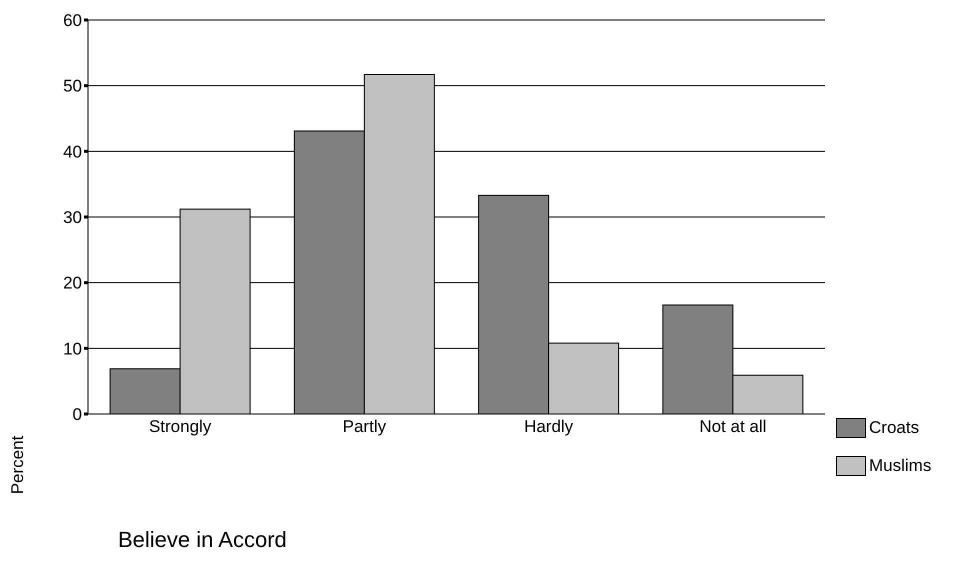 This screenshot has width=954, height=578. I want to click on x-tick-label: Hardly, so click(549, 426).